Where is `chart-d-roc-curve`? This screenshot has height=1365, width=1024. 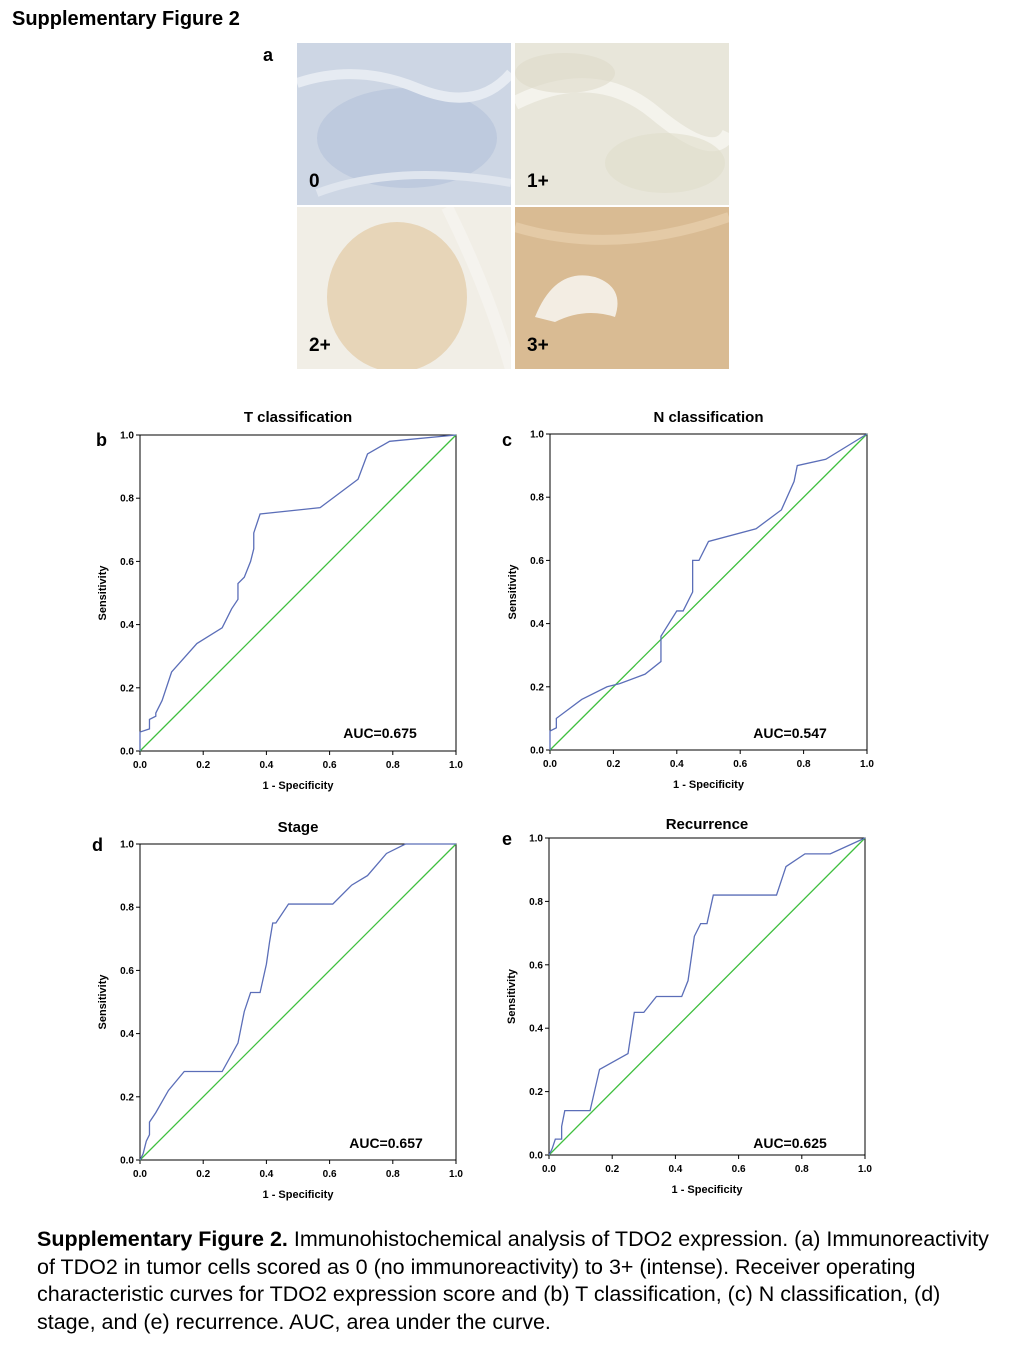
chart-d-roc-curve is located at coordinates (297, 1002).